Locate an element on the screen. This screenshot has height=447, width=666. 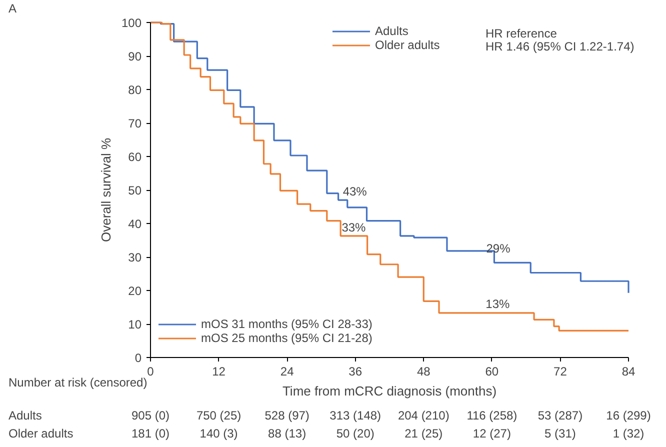
text: 750 (25) is located at coordinates (219, 415).